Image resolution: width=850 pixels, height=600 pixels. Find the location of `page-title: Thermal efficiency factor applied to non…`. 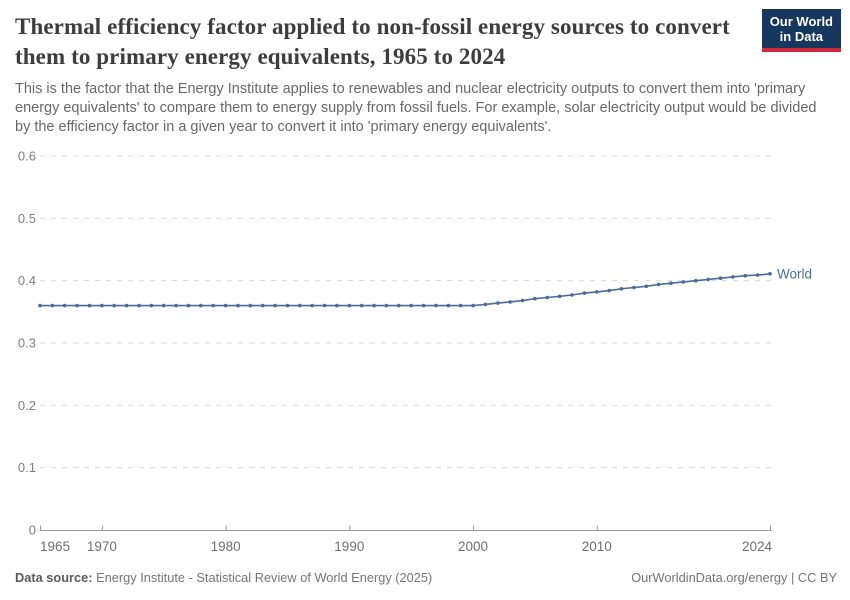

page-title: Thermal efficiency factor applied to non… is located at coordinates (372, 41).